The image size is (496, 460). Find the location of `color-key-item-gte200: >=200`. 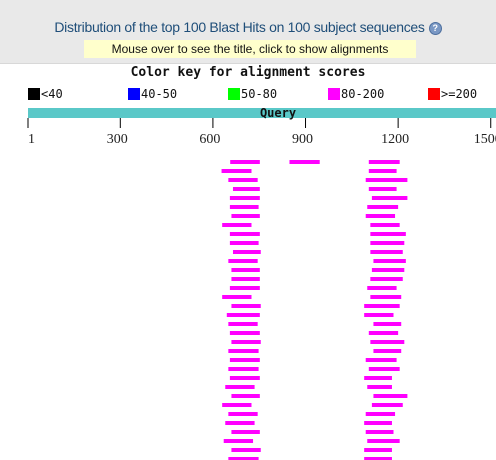

color-key-item-gte200: >=200 is located at coordinates (452, 94).